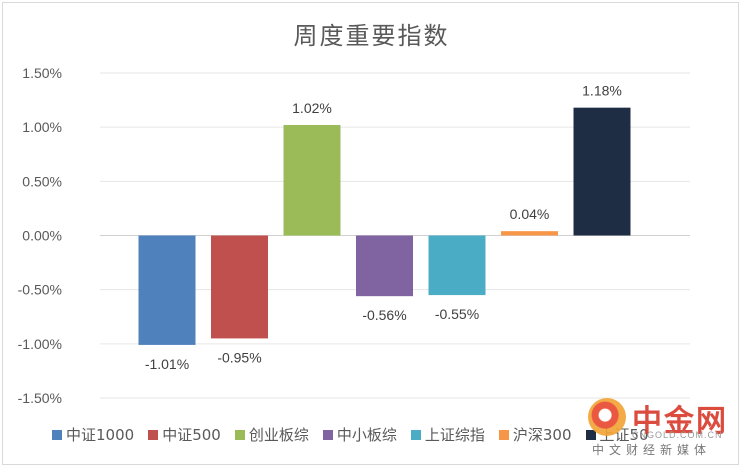 This screenshot has height=469, width=743. What do you see at coordinates (191, 435) in the screenshot?
I see `legend-label: 中证500` at bounding box center [191, 435].